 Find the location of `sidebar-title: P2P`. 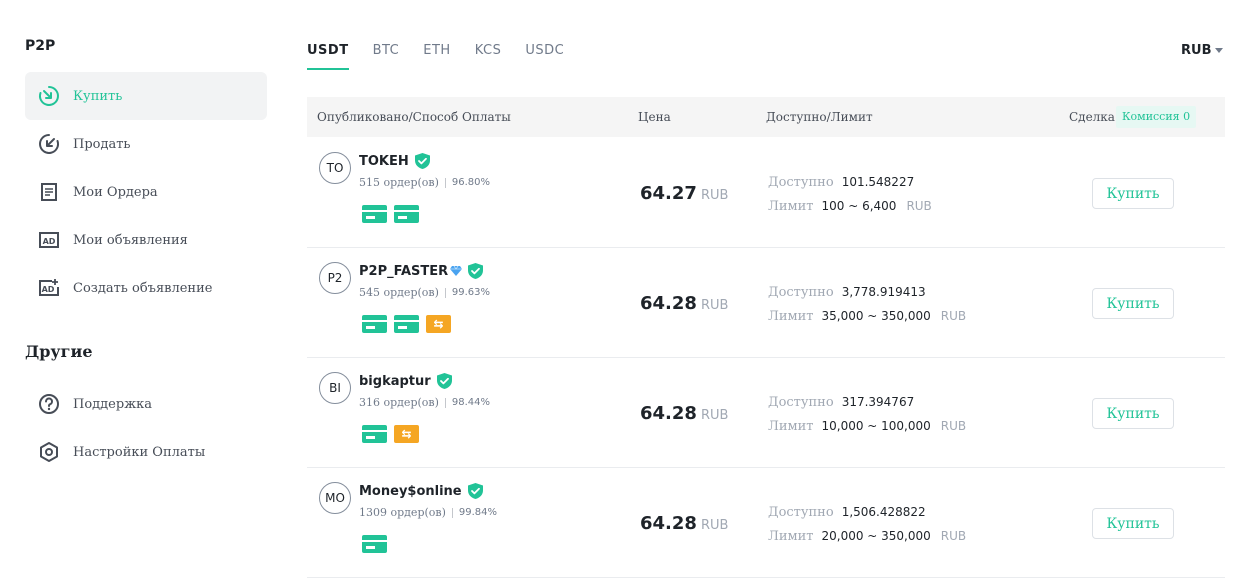

sidebar-title: P2P is located at coordinates (40, 46).